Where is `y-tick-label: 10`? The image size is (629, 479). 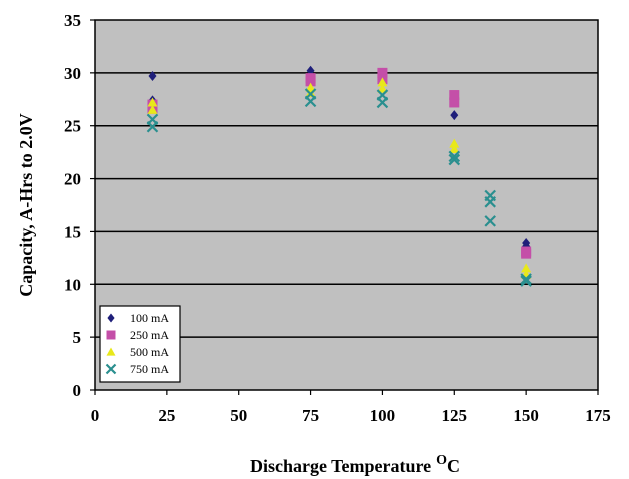
y-tick-label: 10 is located at coordinates (72, 284).